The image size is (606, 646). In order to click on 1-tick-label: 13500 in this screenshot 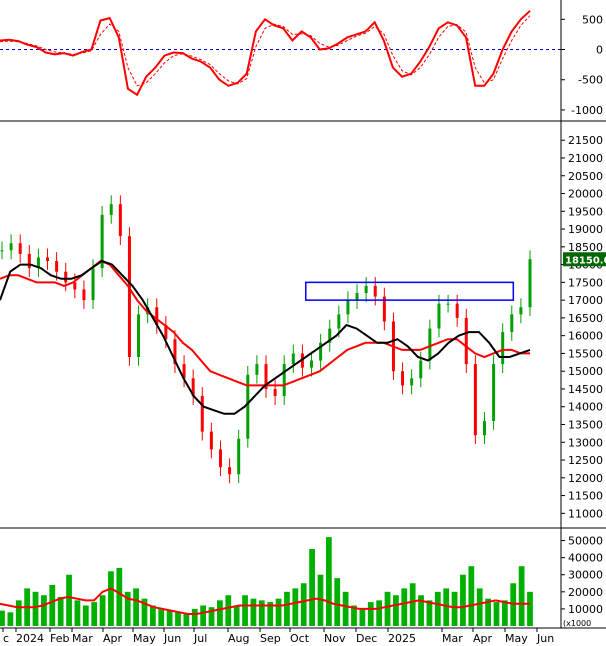, I will do `click(585, 425)`.